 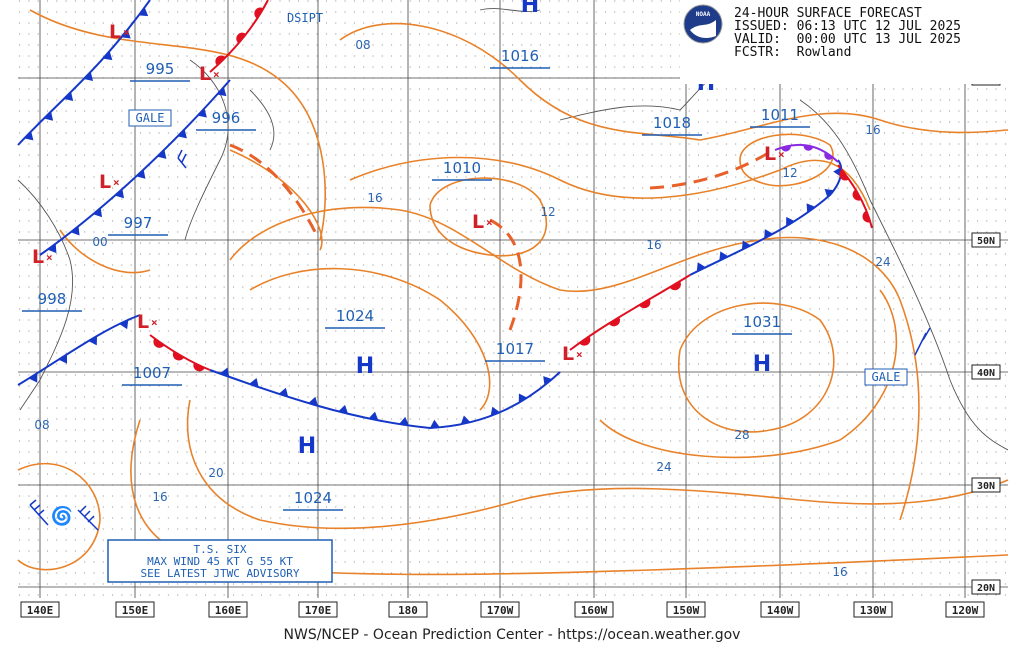 I want to click on logo-bird, so click(x=703, y=29).